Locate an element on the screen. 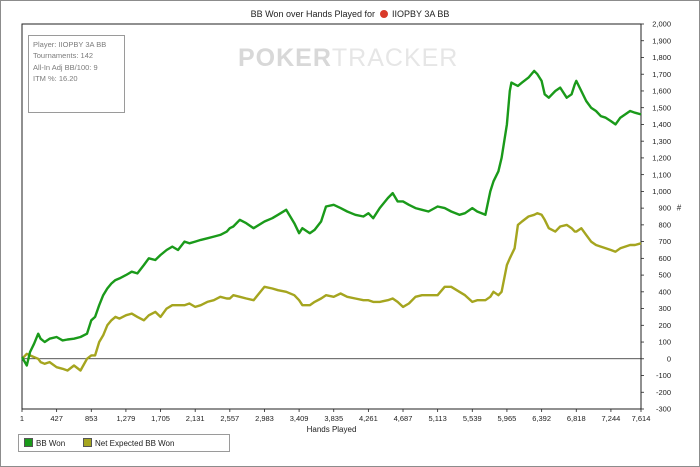 Image resolution: width=700 pixels, height=467 pixels. y-tick-label: 1,500 is located at coordinates (661, 107).